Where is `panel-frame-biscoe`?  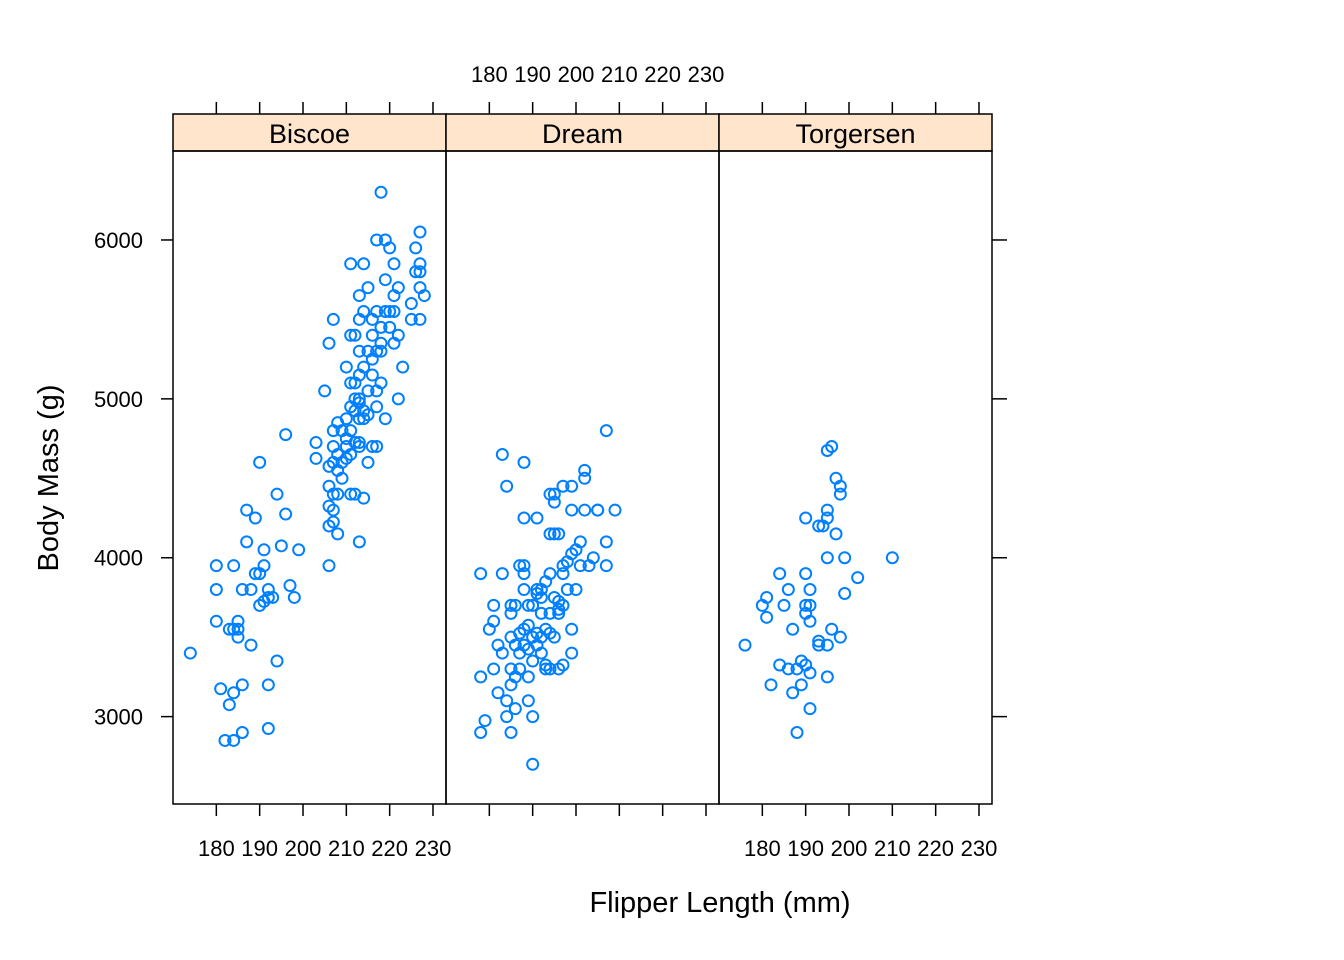
panel-frame-biscoe is located at coordinates (309, 477).